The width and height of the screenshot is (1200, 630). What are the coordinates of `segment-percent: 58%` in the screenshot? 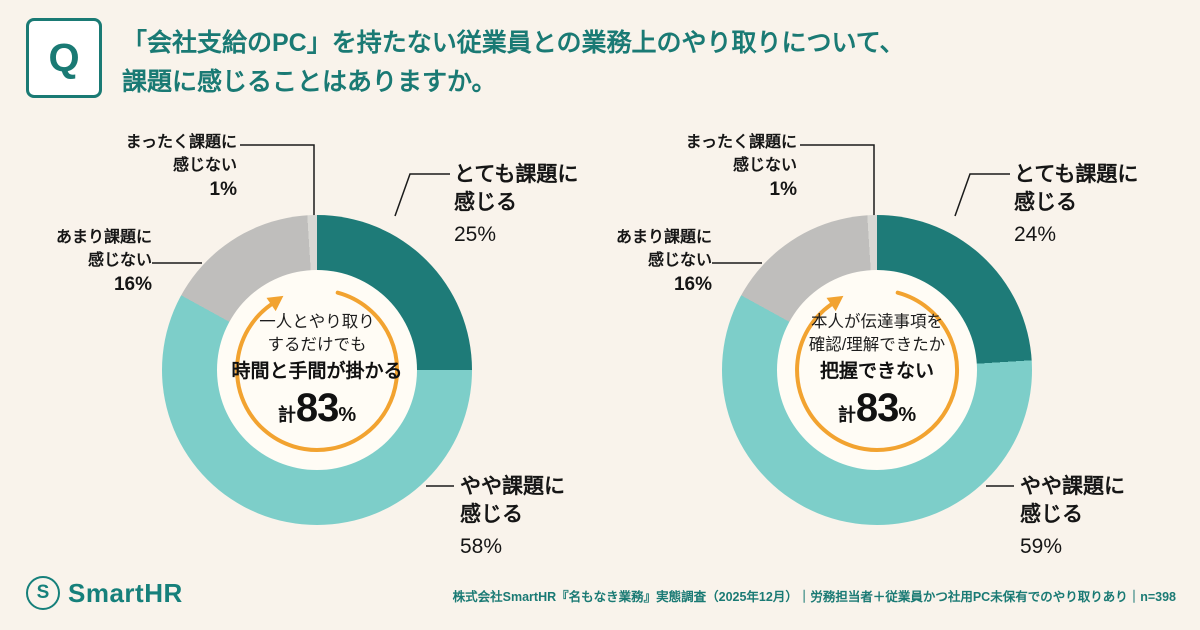 It's located at (481, 546).